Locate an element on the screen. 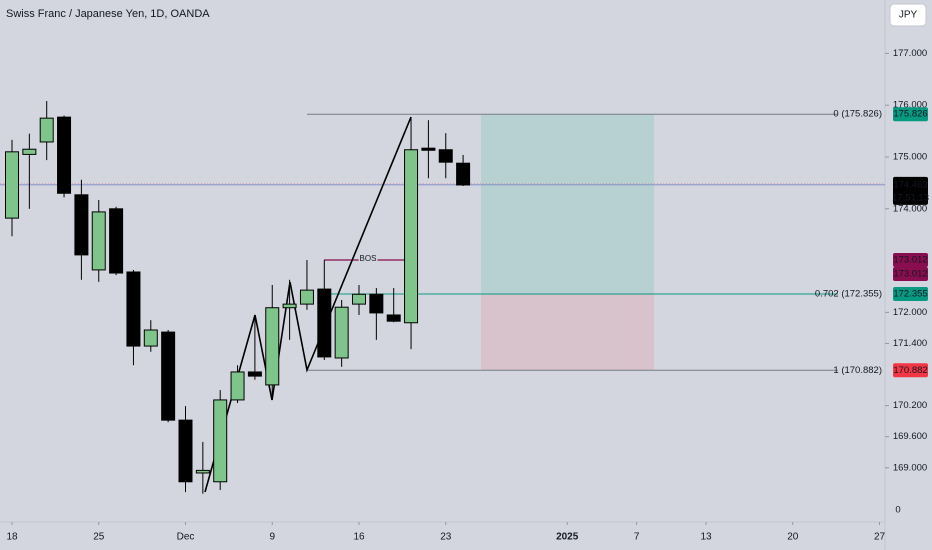 The height and width of the screenshot is (550, 932). fib-label: 0.702 (172.355) is located at coordinates (848, 294).